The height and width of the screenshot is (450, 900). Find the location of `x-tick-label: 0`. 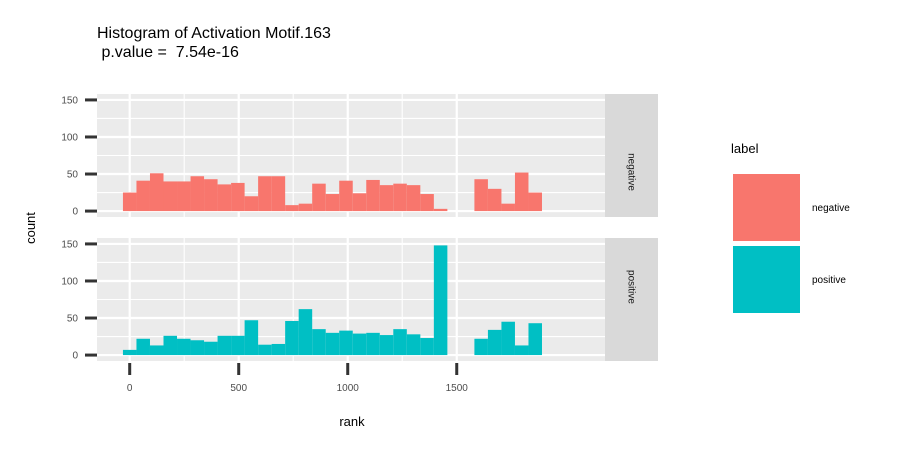

x-tick-label: 0 is located at coordinates (130, 388).